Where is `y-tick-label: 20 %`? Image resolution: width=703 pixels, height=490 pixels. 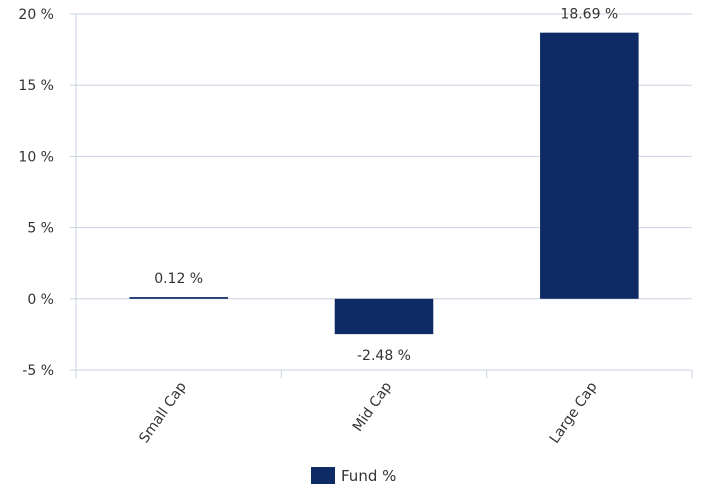
y-tick-label: 20 % is located at coordinates (36, 15).